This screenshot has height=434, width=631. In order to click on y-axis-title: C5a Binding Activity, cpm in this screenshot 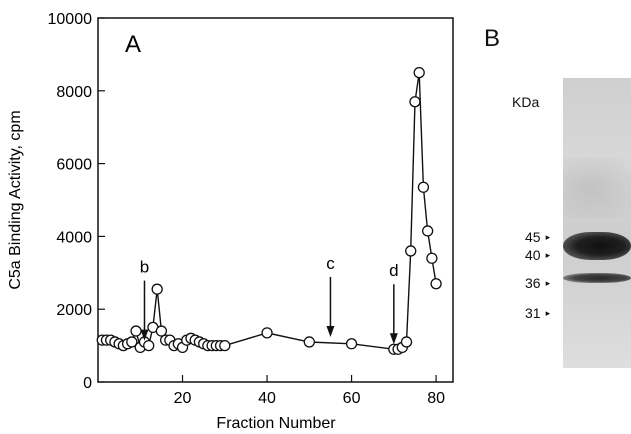, I will do `click(15, 199)`.